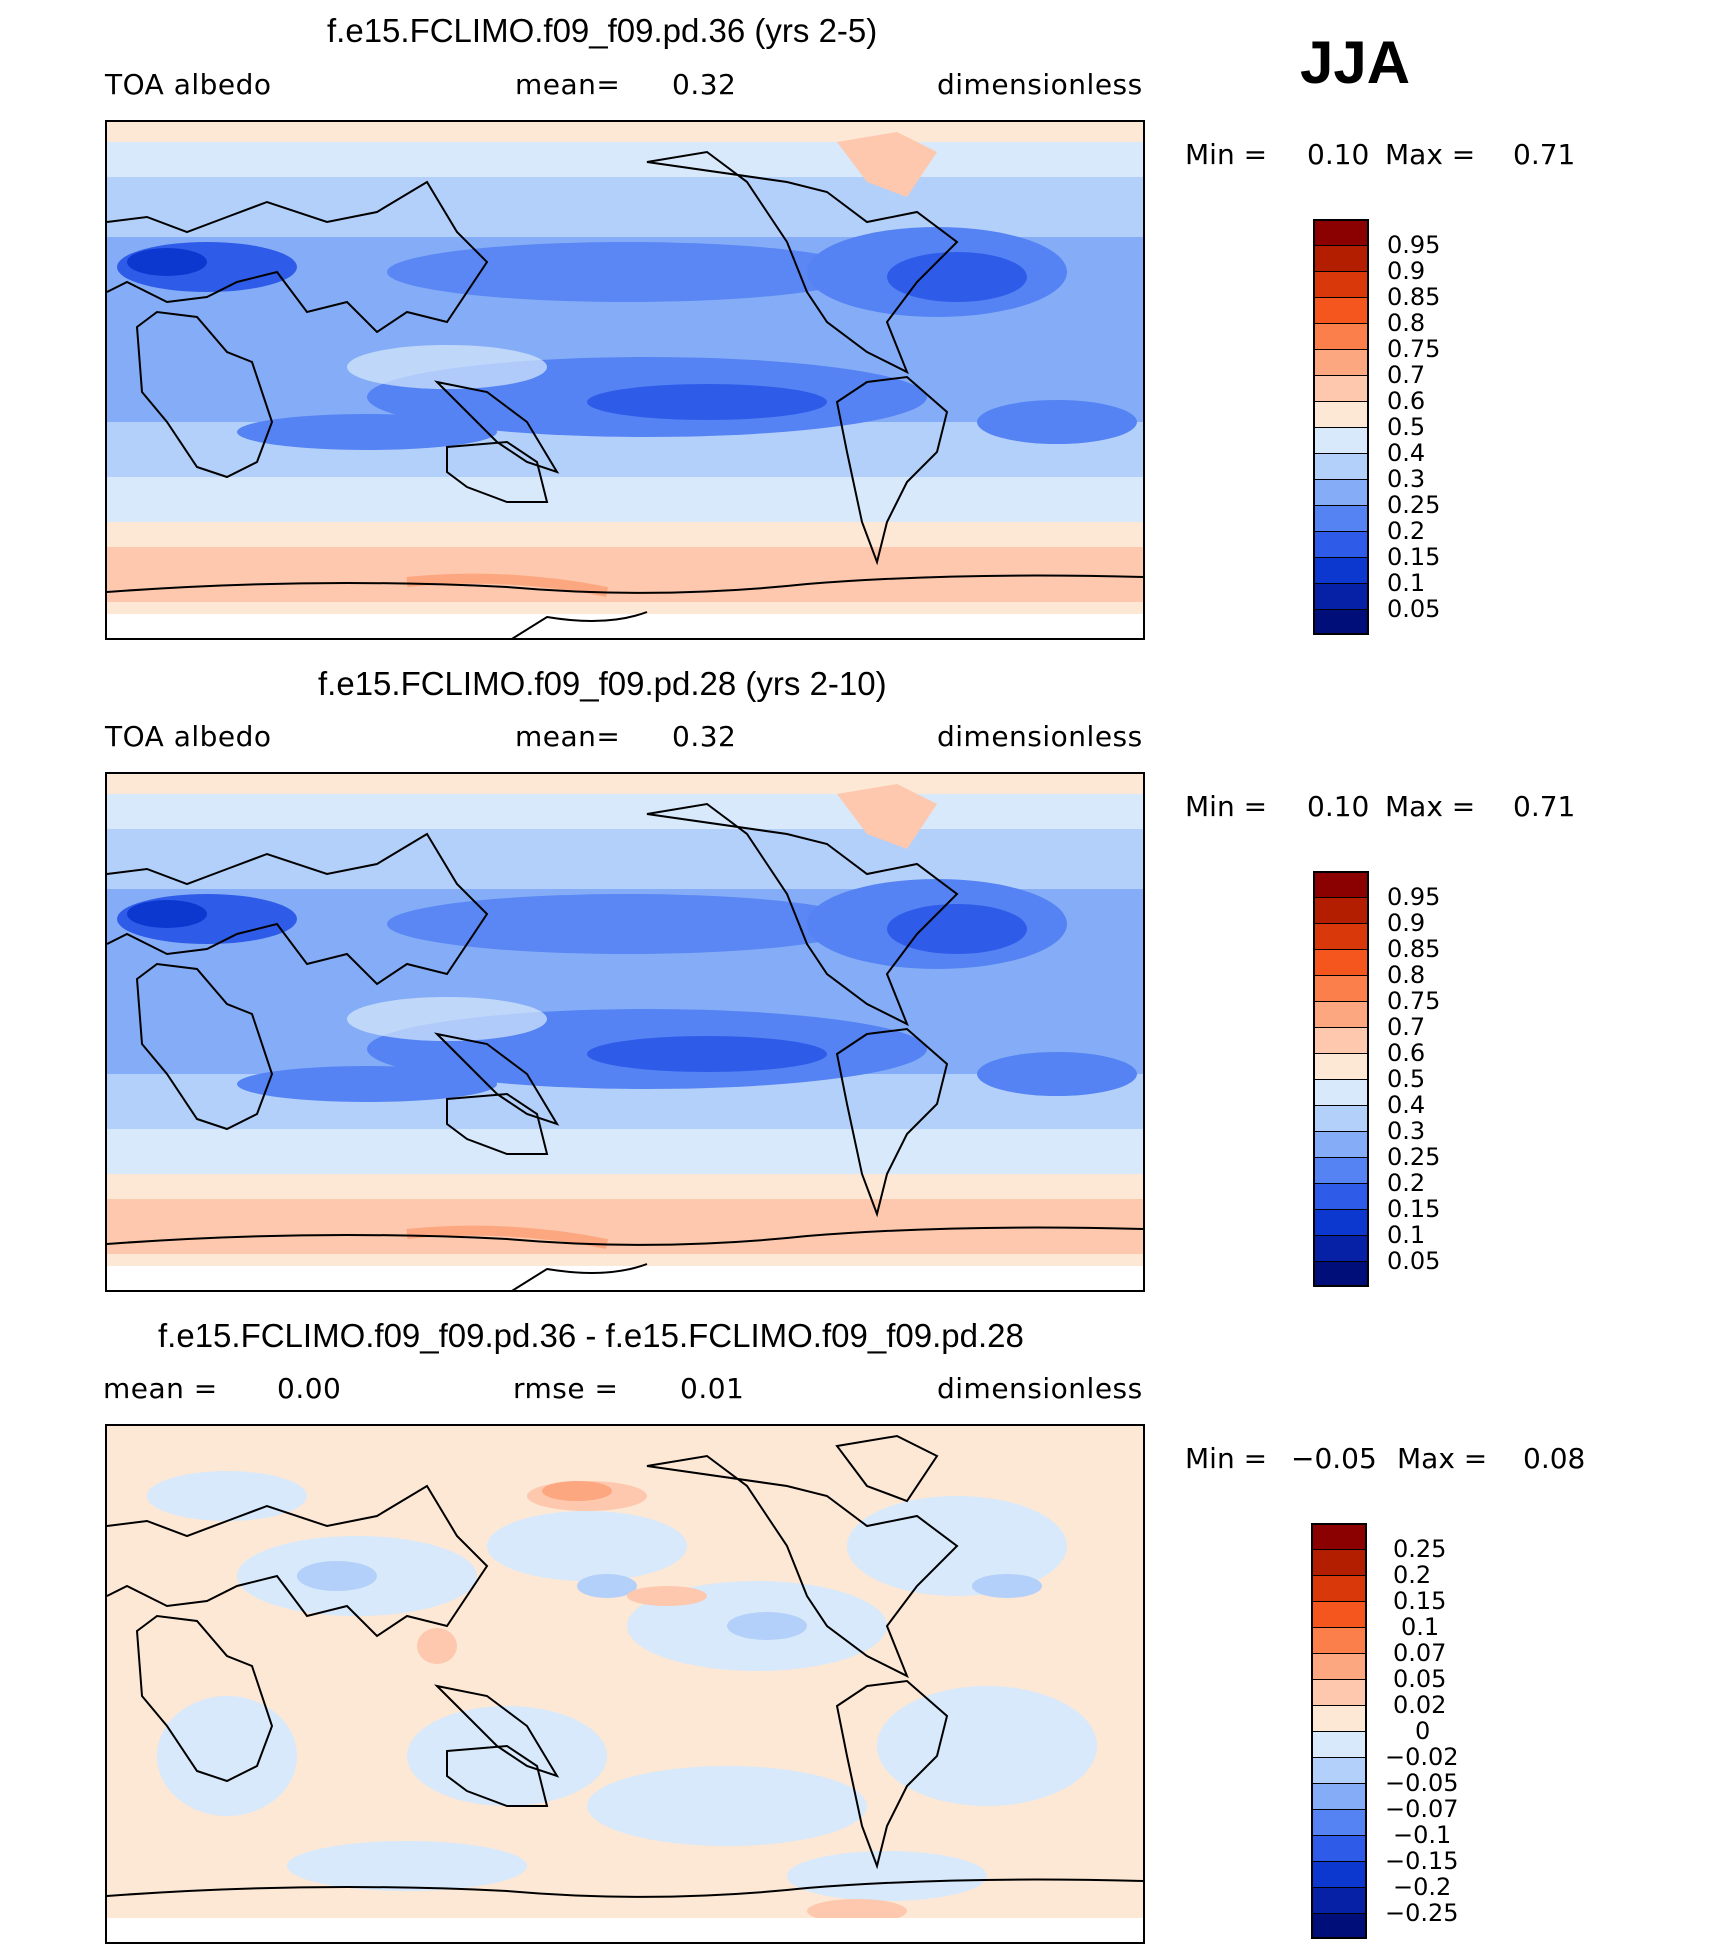 The image size is (1710, 1952). I want to click on colorbar-frame, so click(1341, 1079).